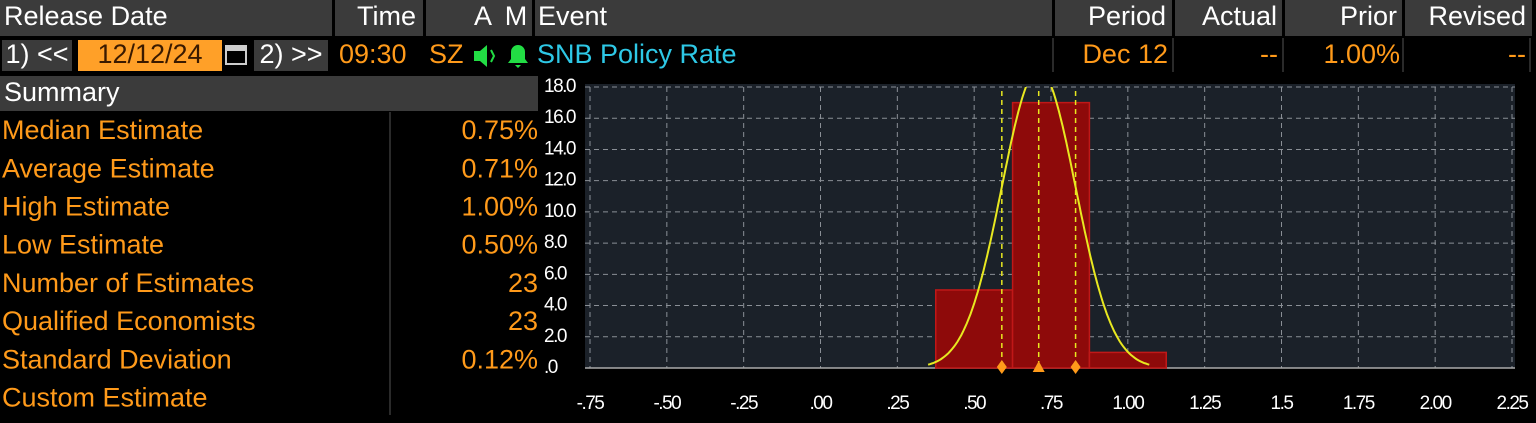 The height and width of the screenshot is (423, 1536). I want to click on x-tick-label: 1.00, so click(1128, 403).